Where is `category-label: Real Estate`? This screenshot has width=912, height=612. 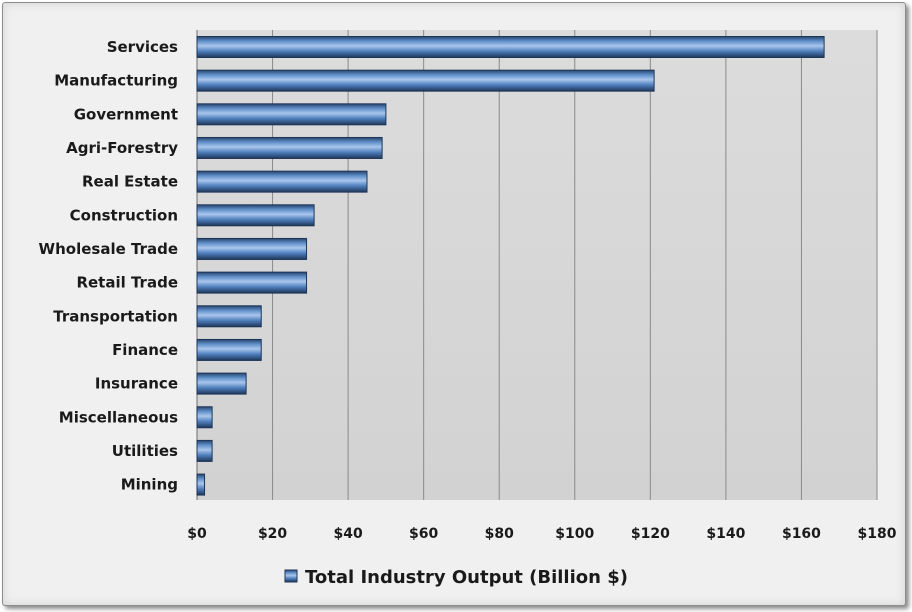 category-label: Real Estate is located at coordinates (130, 182).